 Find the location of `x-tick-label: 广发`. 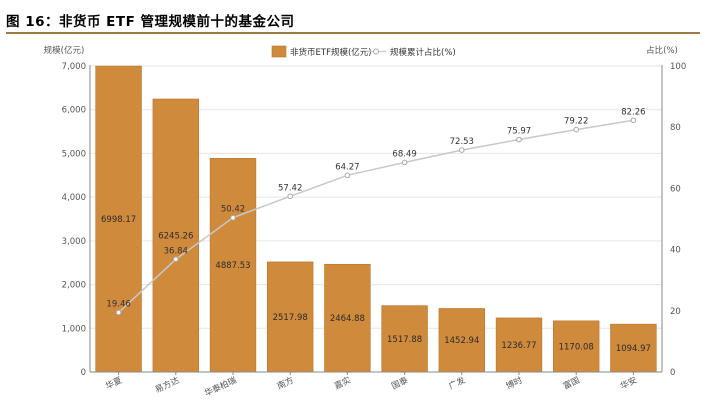

x-tick-label: 广发 is located at coordinates (457, 383).